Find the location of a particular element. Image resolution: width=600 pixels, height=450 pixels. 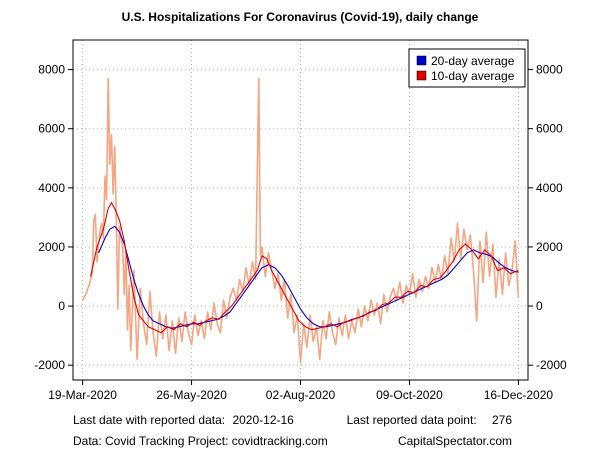

y-tick-label-right: 0 is located at coordinates (539, 306).